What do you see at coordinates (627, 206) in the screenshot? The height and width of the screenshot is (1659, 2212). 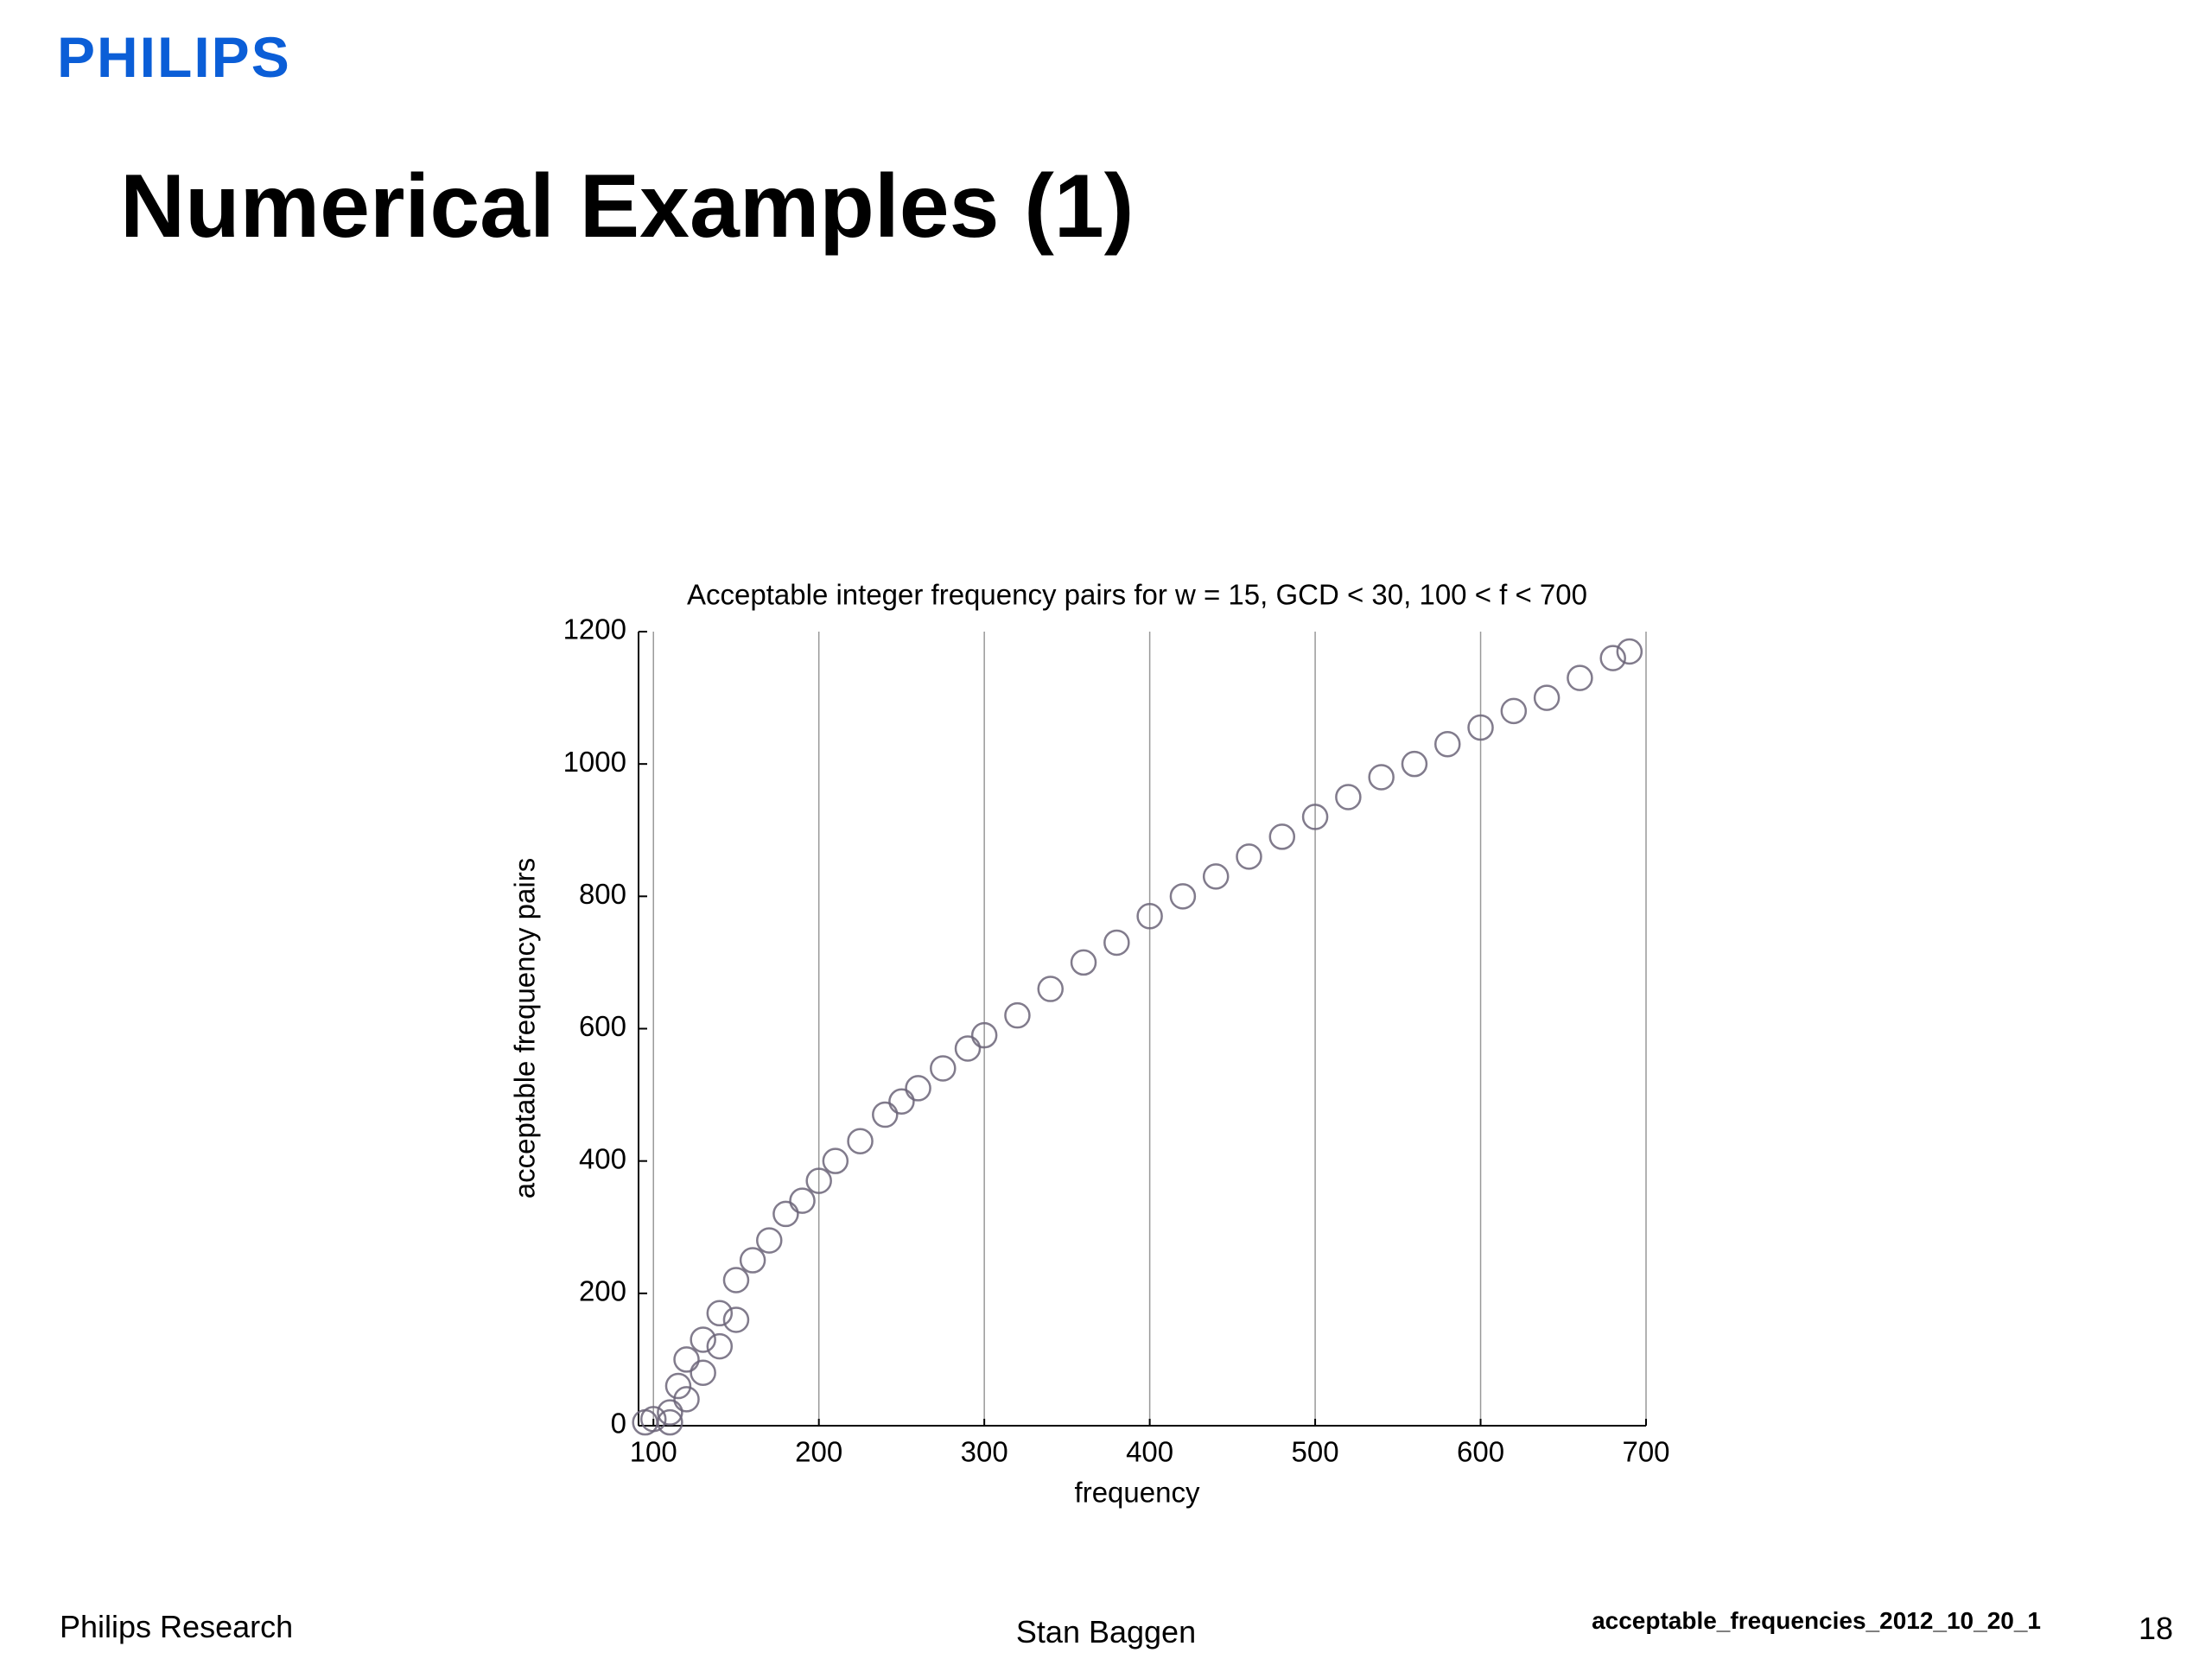 I see `slide-title: Numerical Examples (1)` at bounding box center [627, 206].